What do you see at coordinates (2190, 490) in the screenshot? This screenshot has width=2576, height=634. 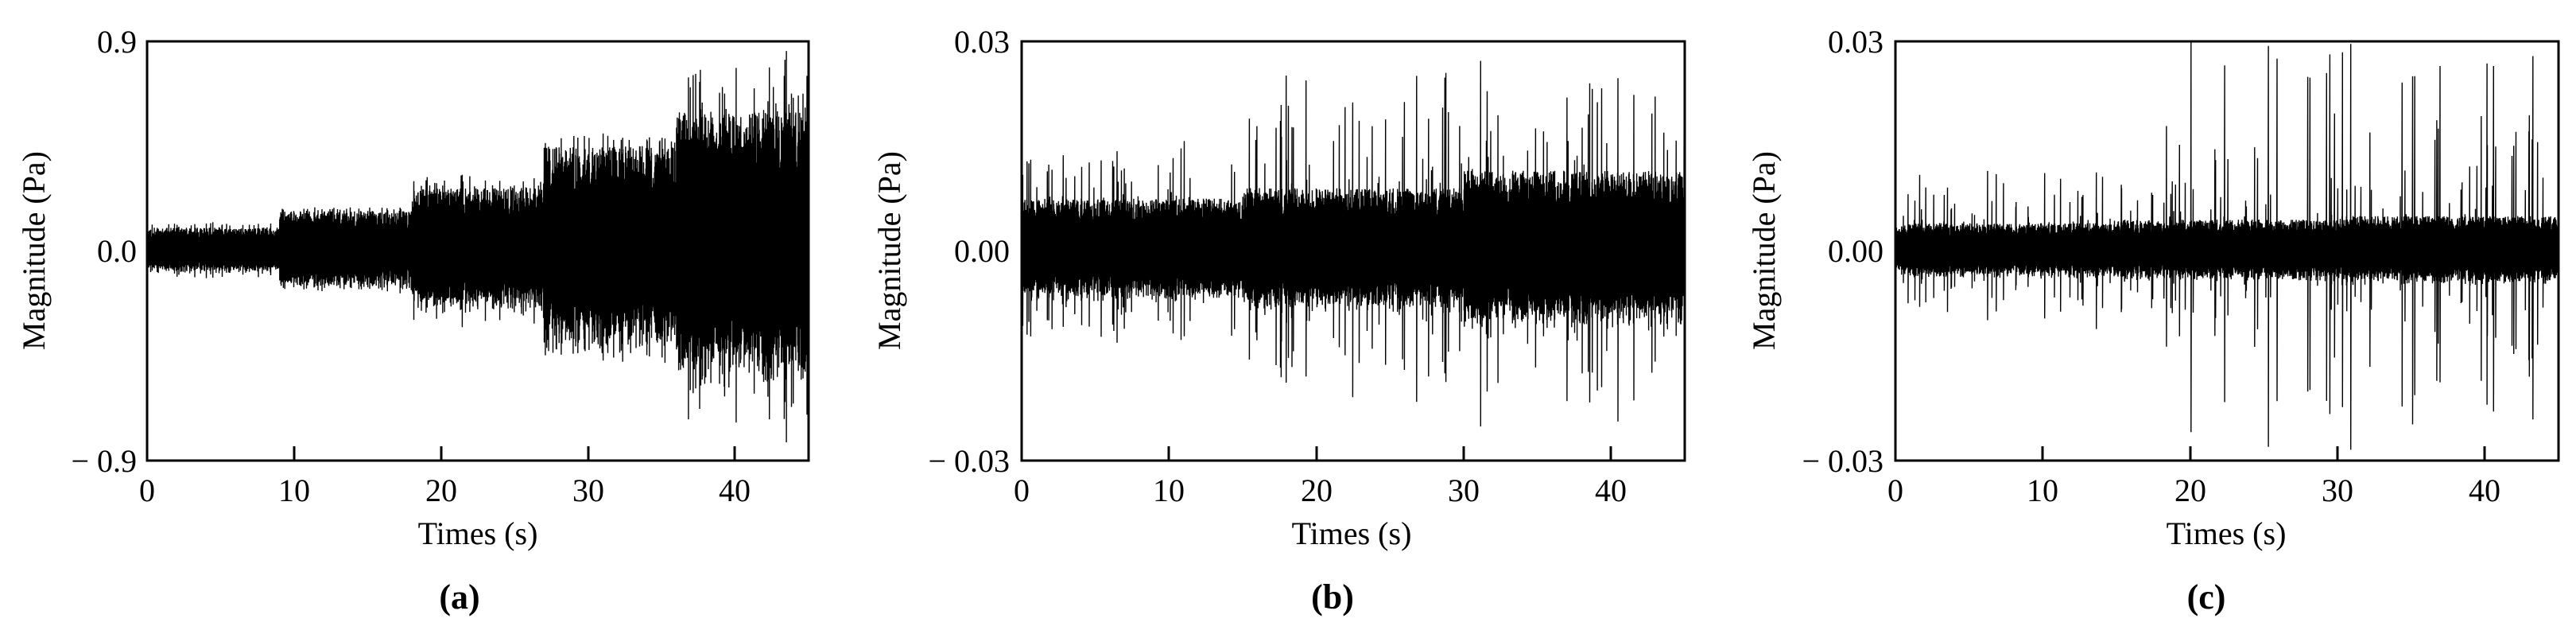 I see `x-tick-label-c-2: 20` at bounding box center [2190, 490].